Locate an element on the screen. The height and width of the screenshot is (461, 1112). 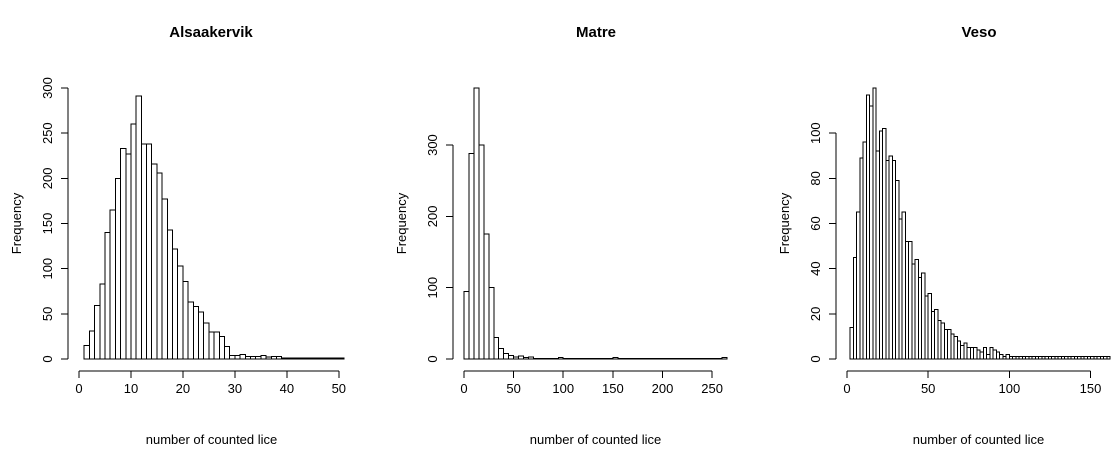
x-tick-label: 20 is located at coordinates (183, 388).